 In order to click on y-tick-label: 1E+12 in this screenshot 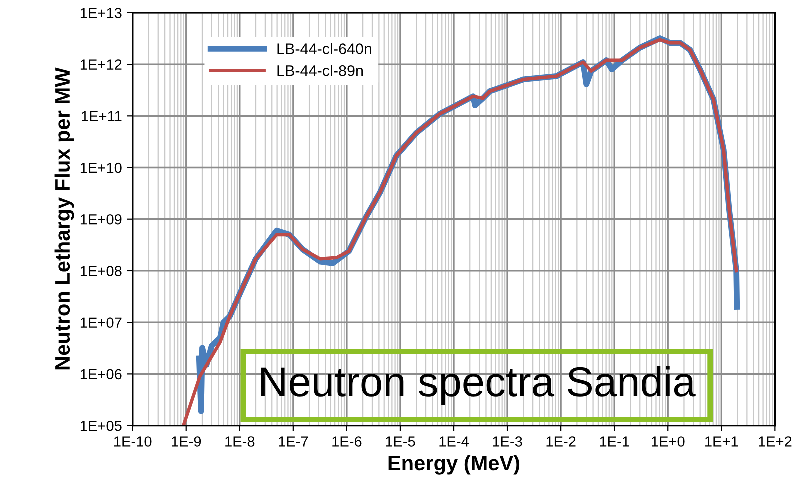, I will do `click(101, 65)`.